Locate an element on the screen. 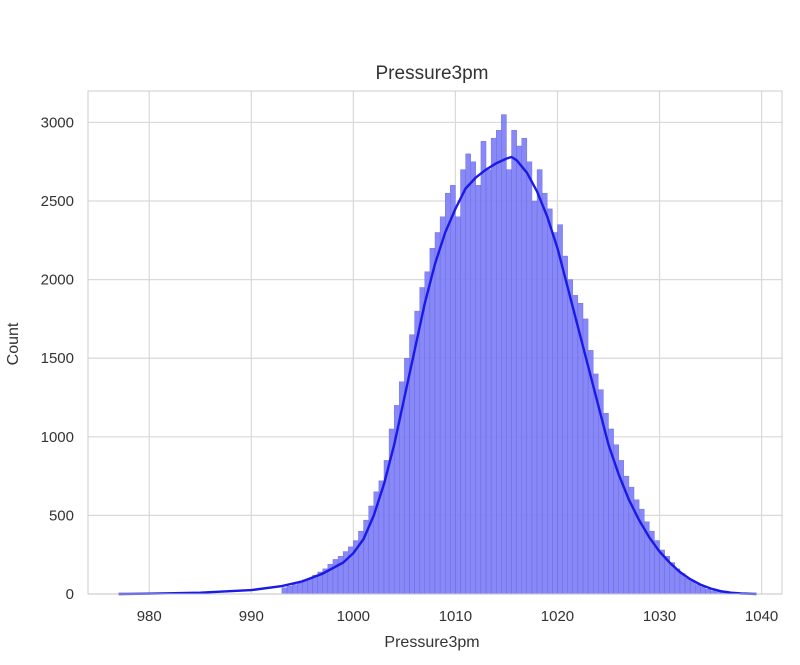 This screenshot has height=665, width=800. x-tick-label: 1020 is located at coordinates (557, 616).